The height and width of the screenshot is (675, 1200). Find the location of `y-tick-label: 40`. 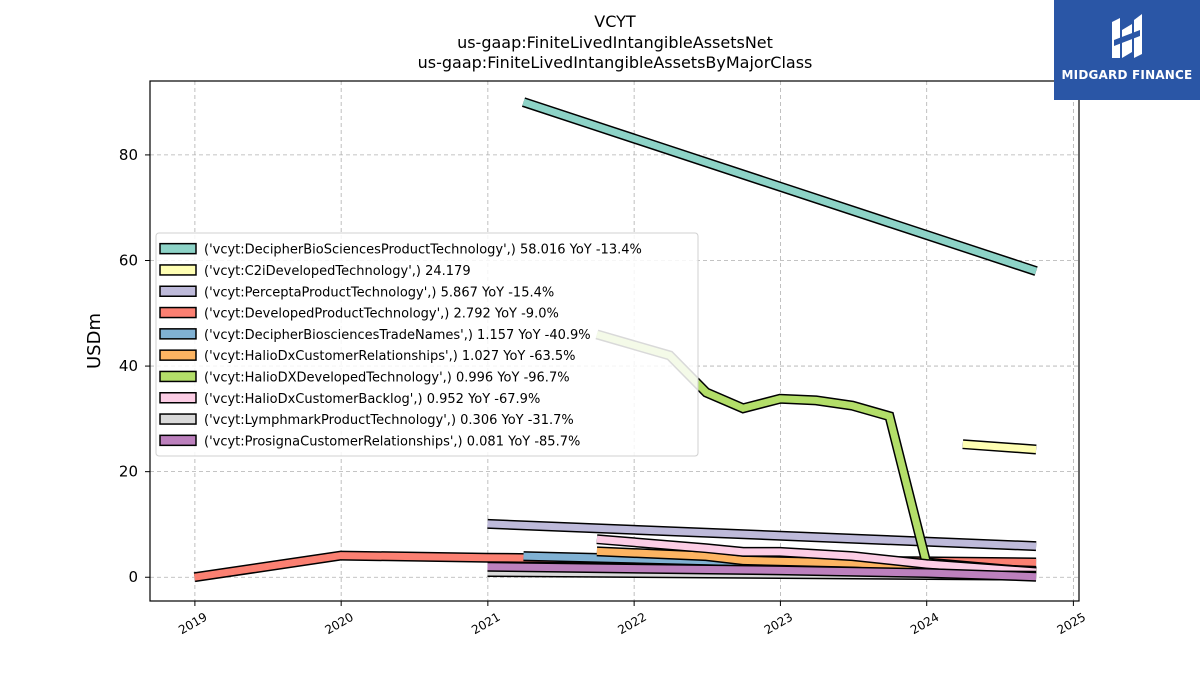

y-tick-label: 40 is located at coordinates (128, 366).